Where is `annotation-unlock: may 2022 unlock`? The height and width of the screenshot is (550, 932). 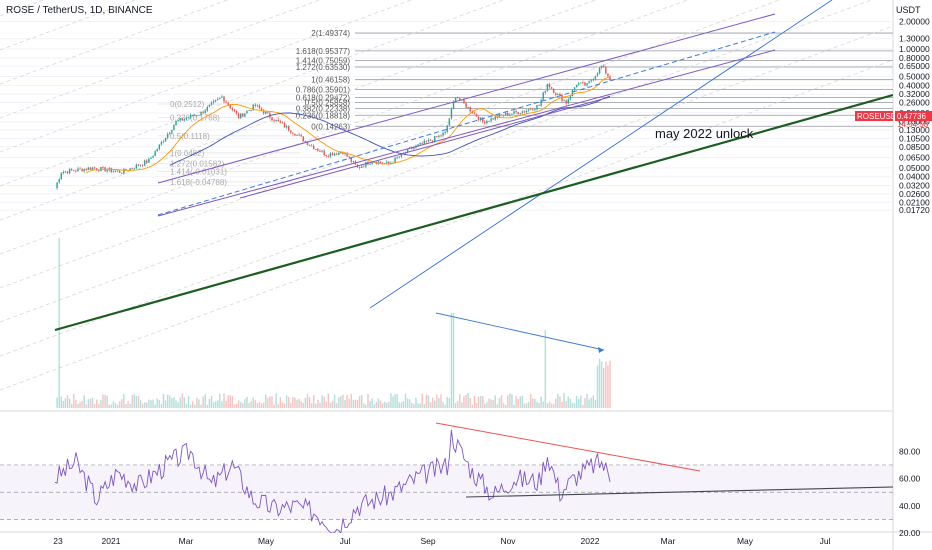
annotation-unlock: may 2022 unlock is located at coordinates (704, 133).